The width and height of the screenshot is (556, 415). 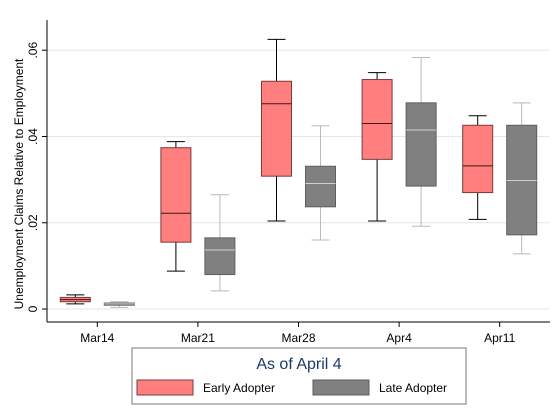 I want to click on x-axis-ticks: Mar14 Mar21 Mar28 Apr4 Apr11, so click(x=298, y=333).